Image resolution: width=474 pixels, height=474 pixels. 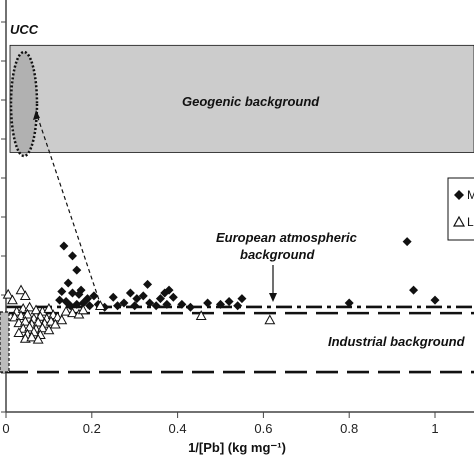 I want to click on x-tick-label: 0.6, so click(x=263, y=428).